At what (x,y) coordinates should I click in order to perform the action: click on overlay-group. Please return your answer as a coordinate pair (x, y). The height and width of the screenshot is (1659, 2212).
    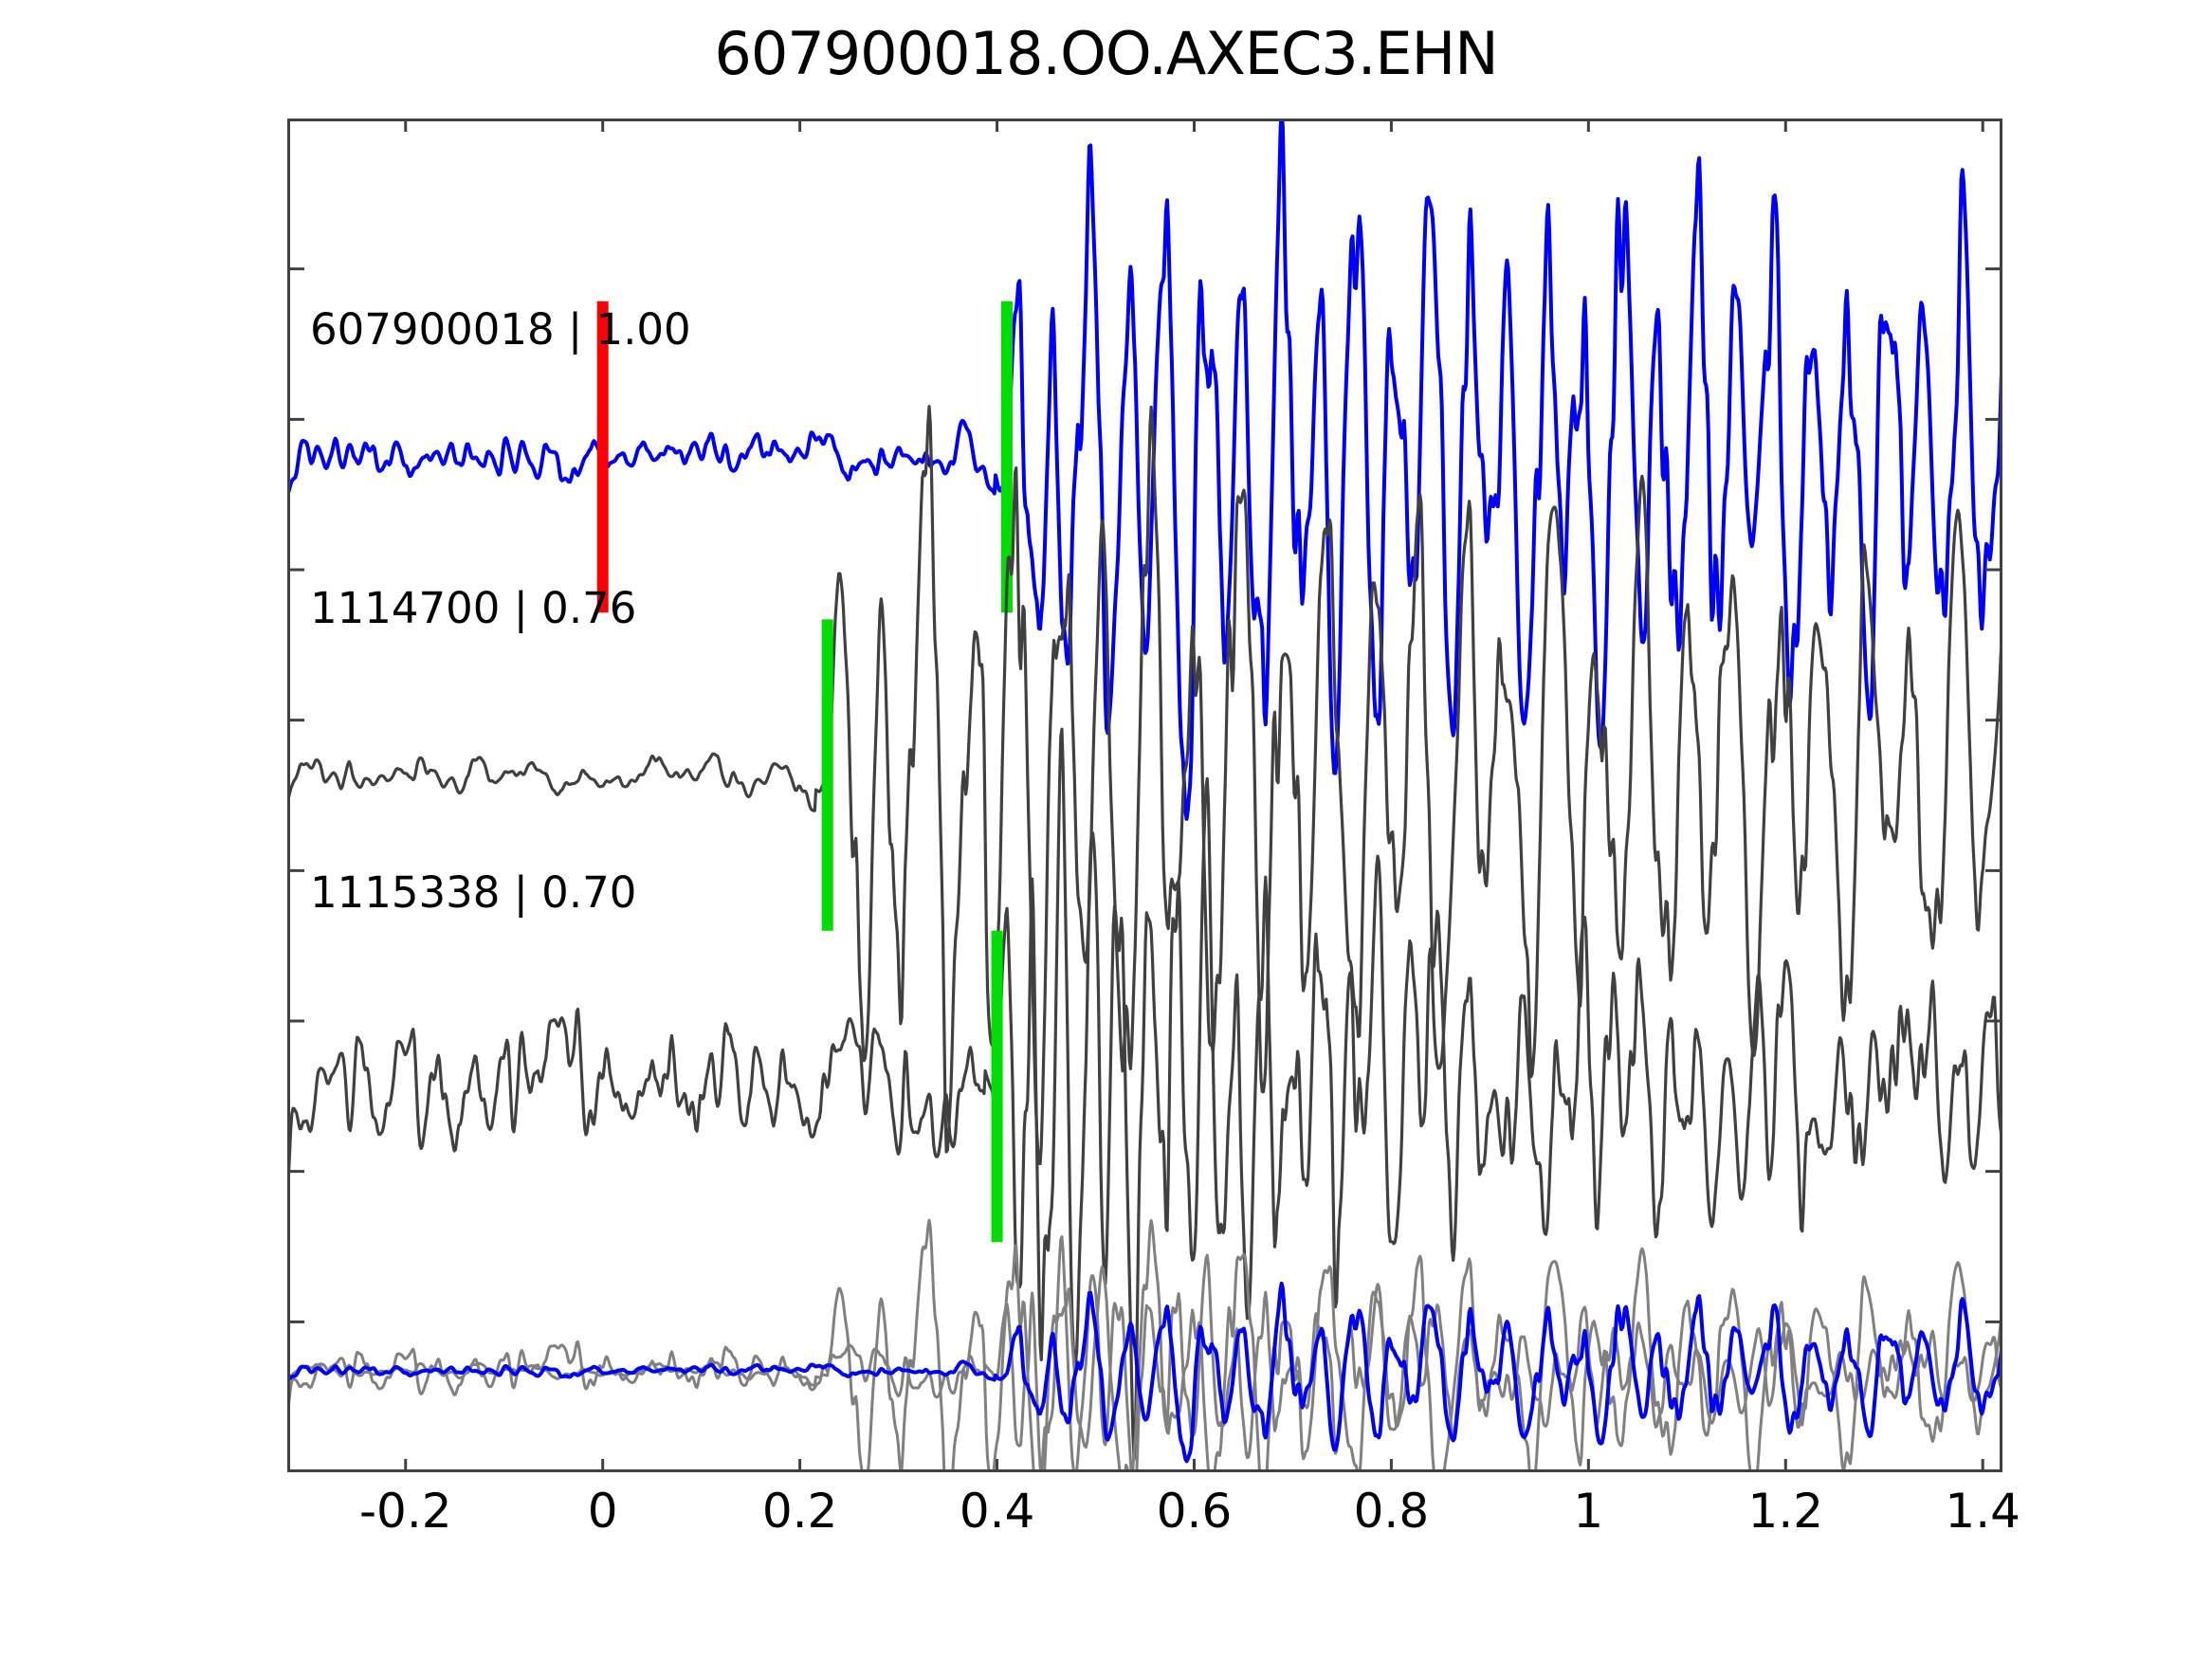
    Looking at the image, I should click on (1144, 1345).